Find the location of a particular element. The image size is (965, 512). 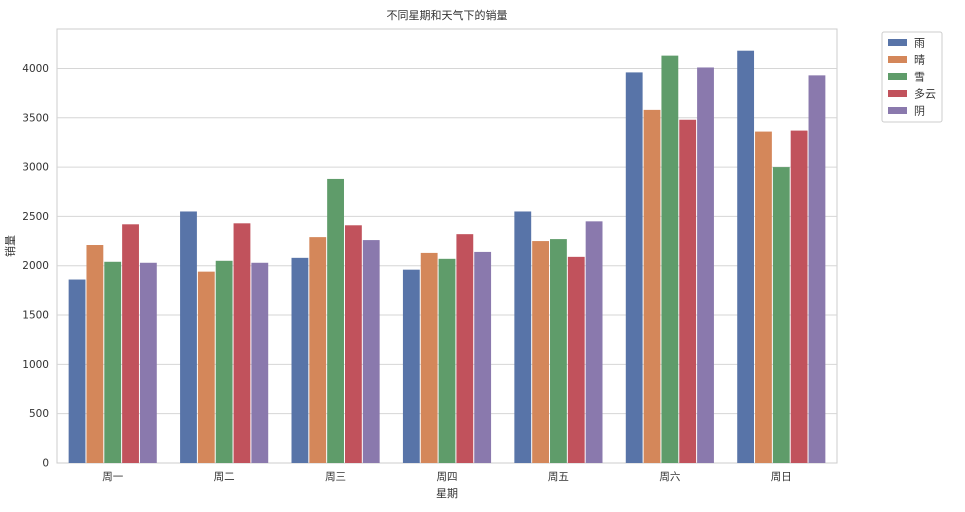

x-tick-label: 周四 is located at coordinates (447, 477).